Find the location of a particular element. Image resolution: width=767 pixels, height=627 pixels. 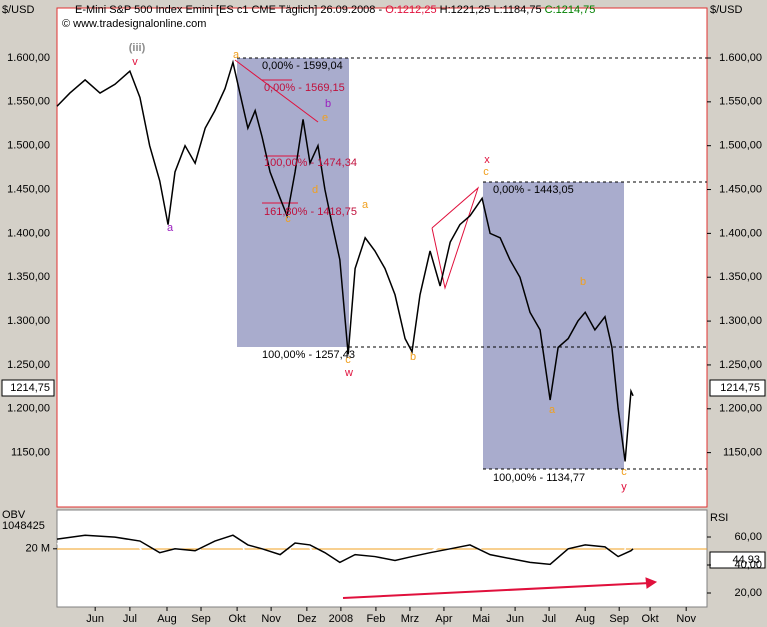

annotation: e is located at coordinates (325, 118).